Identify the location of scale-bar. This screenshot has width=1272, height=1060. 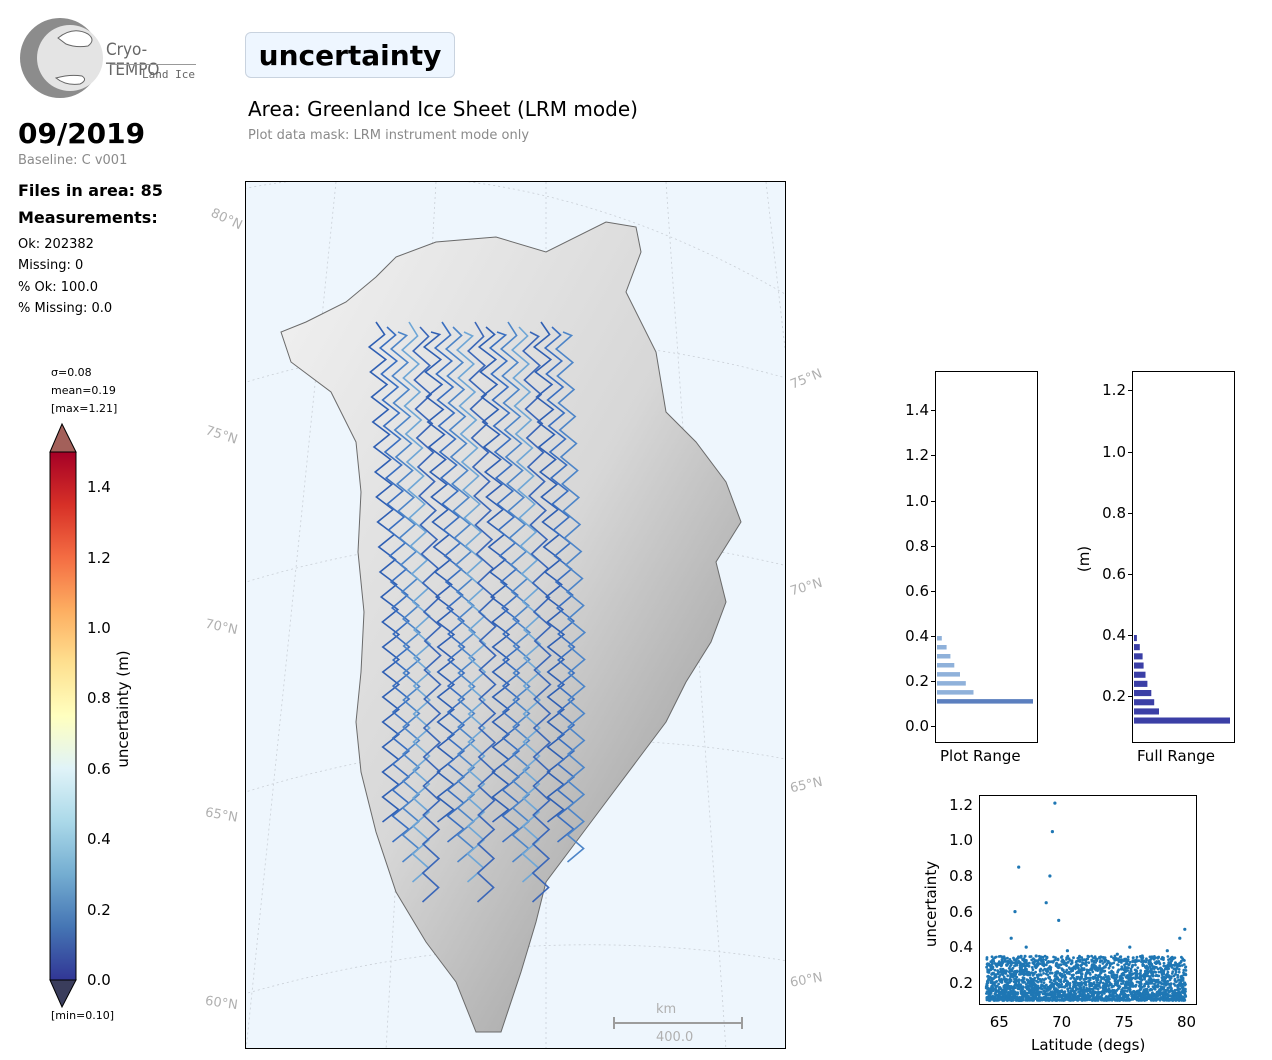
(678, 1023).